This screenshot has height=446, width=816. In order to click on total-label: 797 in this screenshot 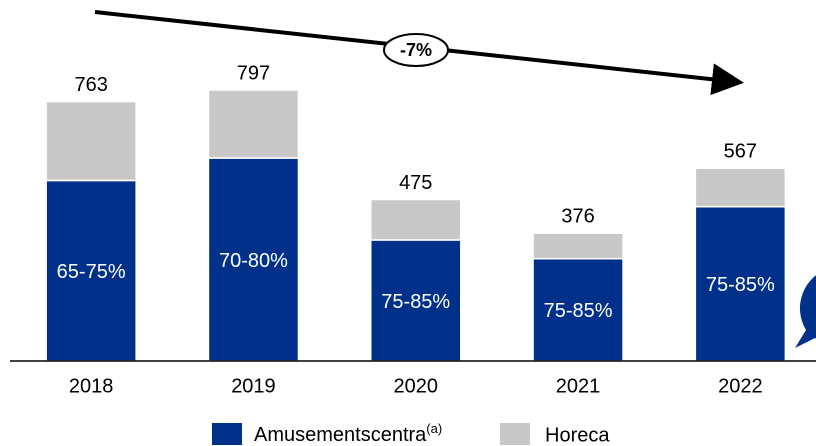, I will do `click(253, 73)`.